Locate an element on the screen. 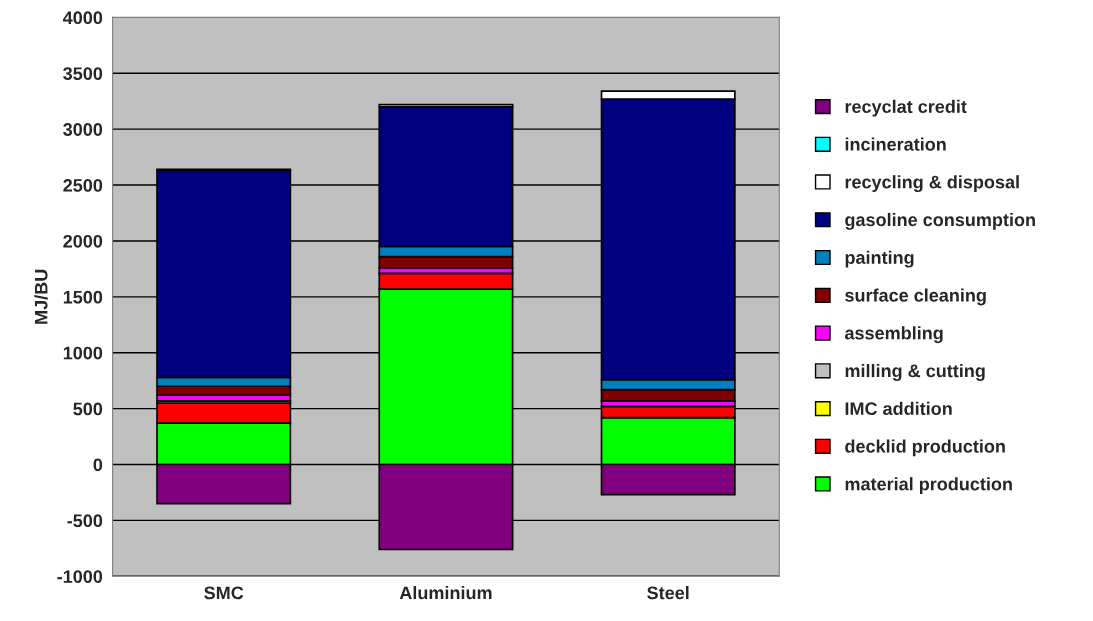  legend-label: incineration is located at coordinates (895, 144).